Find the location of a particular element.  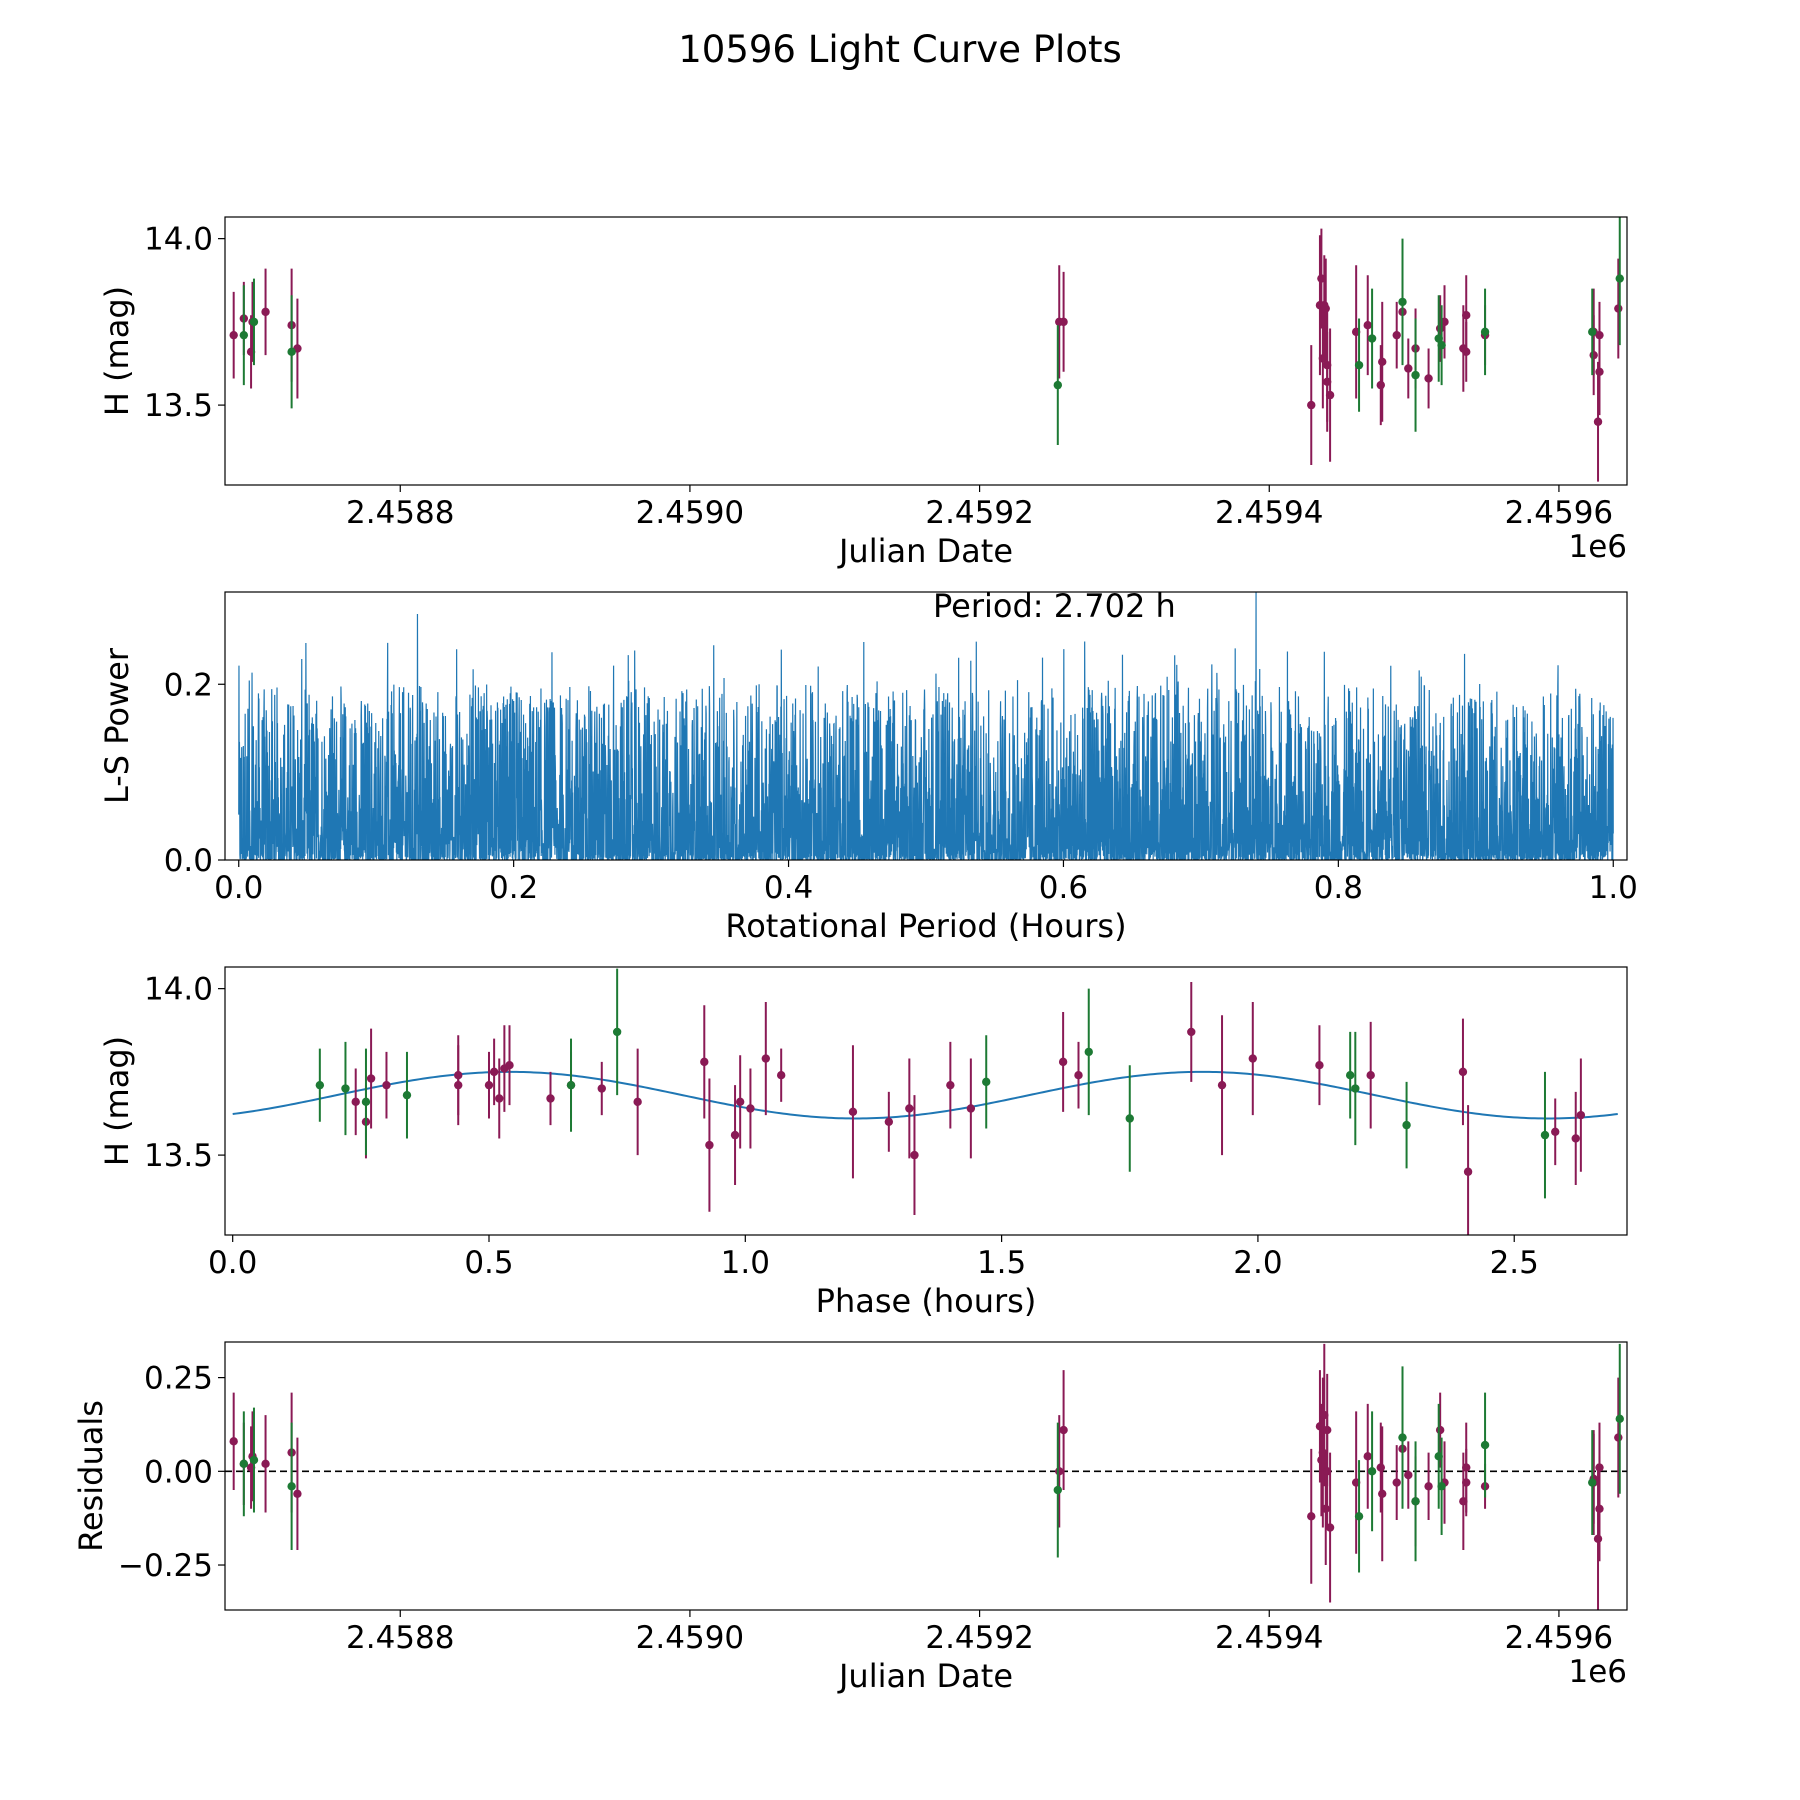

x-tick-label: 2.4596 is located at coordinates (1559, 513).